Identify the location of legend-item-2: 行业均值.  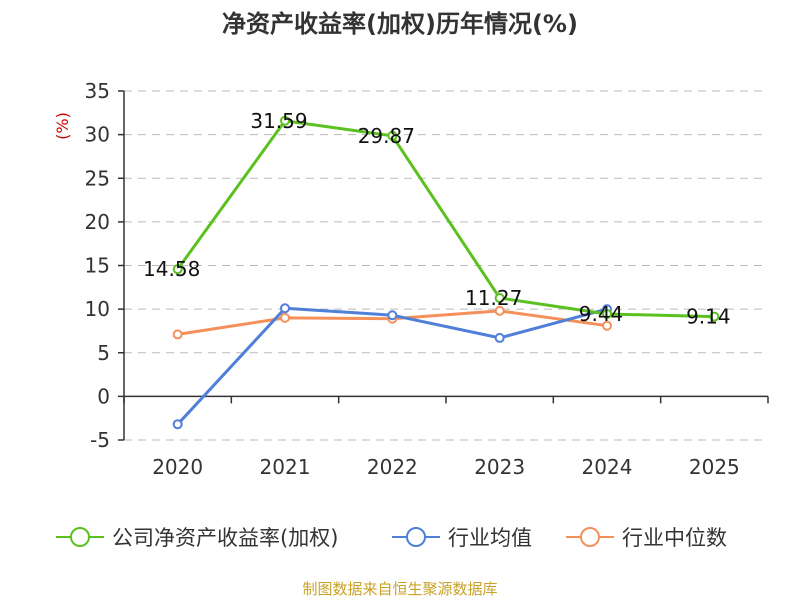
(462, 538).